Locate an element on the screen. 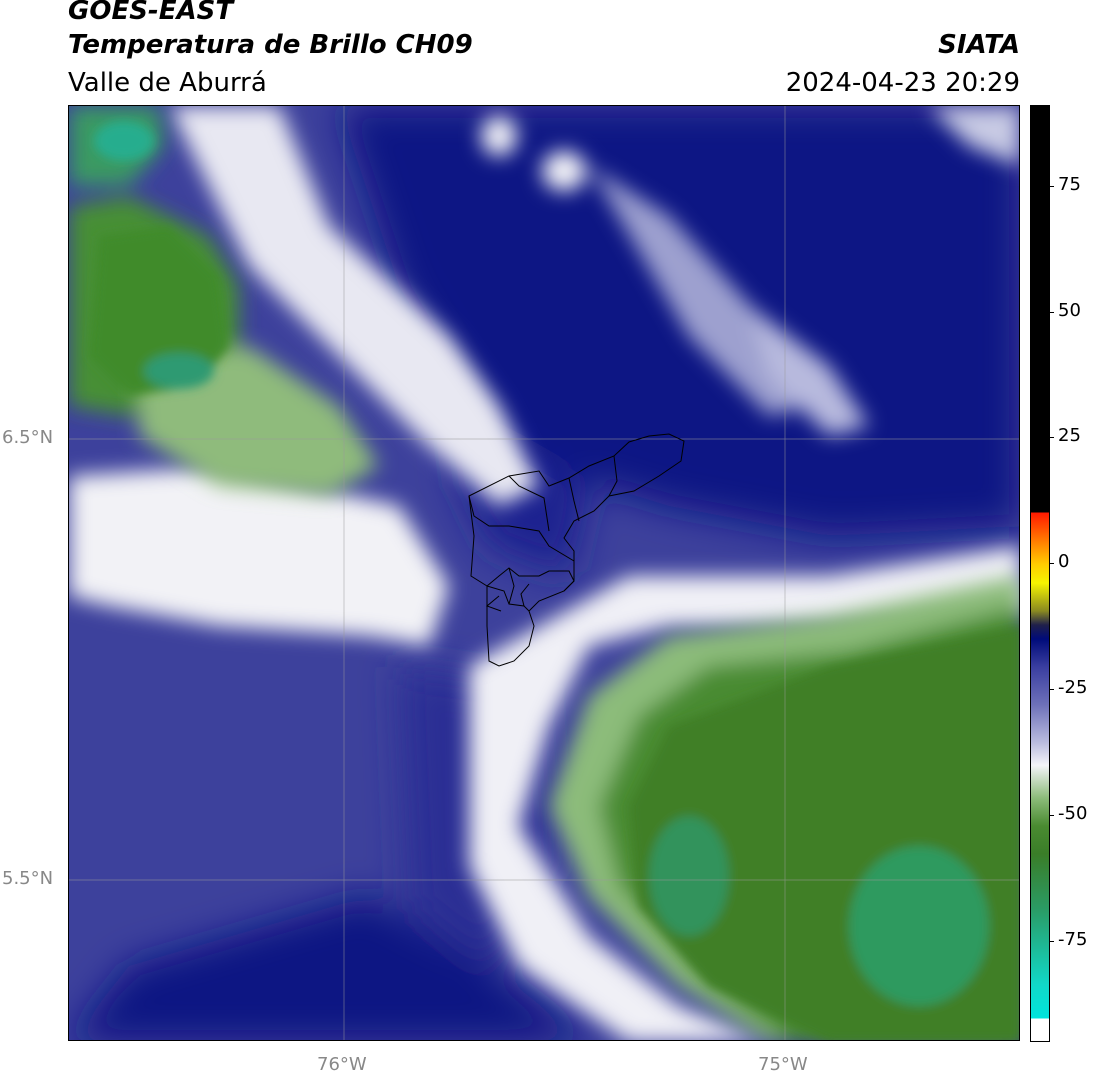 The height and width of the screenshot is (1078, 1094). region-label: Valle de Aburrá is located at coordinates (167, 83).